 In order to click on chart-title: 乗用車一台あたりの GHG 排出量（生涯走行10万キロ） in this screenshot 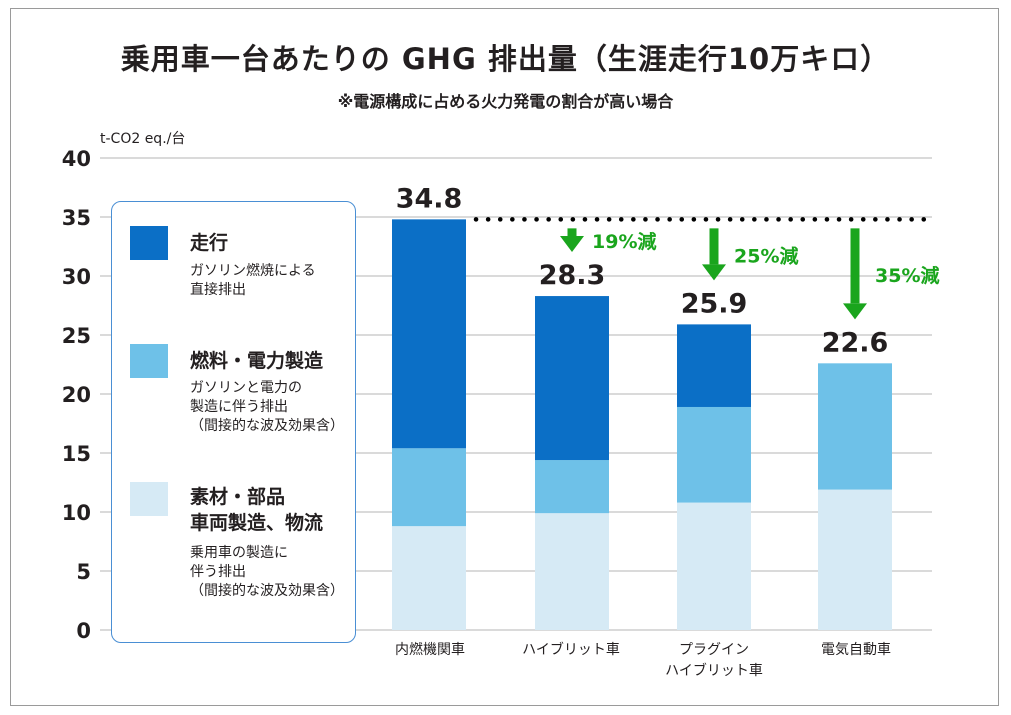, I will do `click(505, 59)`.